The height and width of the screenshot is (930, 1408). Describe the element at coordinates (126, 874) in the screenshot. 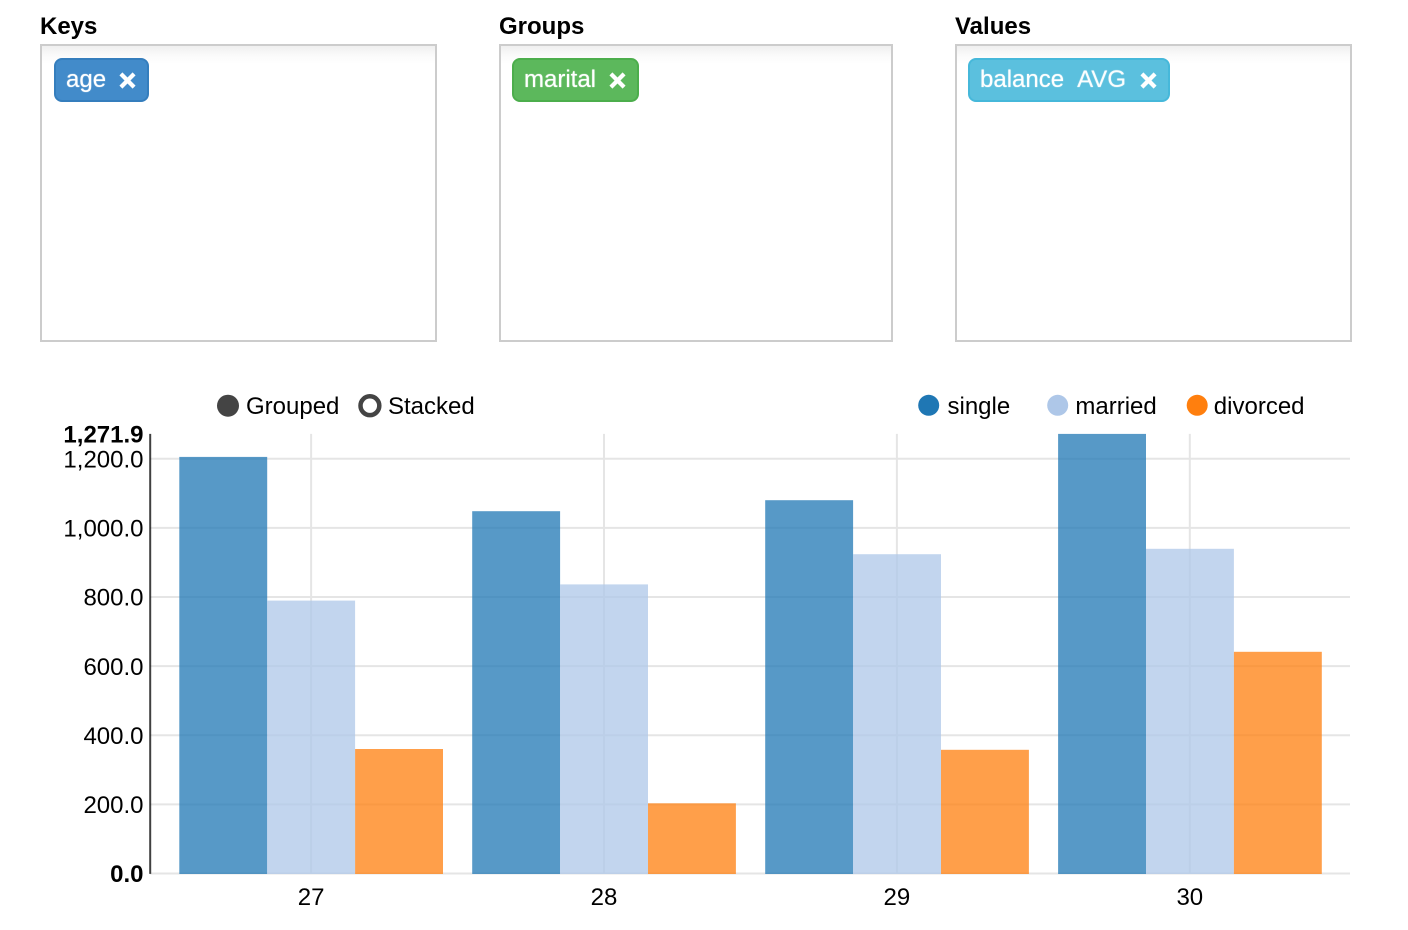

I see `svg-text: 0.0` at that location.